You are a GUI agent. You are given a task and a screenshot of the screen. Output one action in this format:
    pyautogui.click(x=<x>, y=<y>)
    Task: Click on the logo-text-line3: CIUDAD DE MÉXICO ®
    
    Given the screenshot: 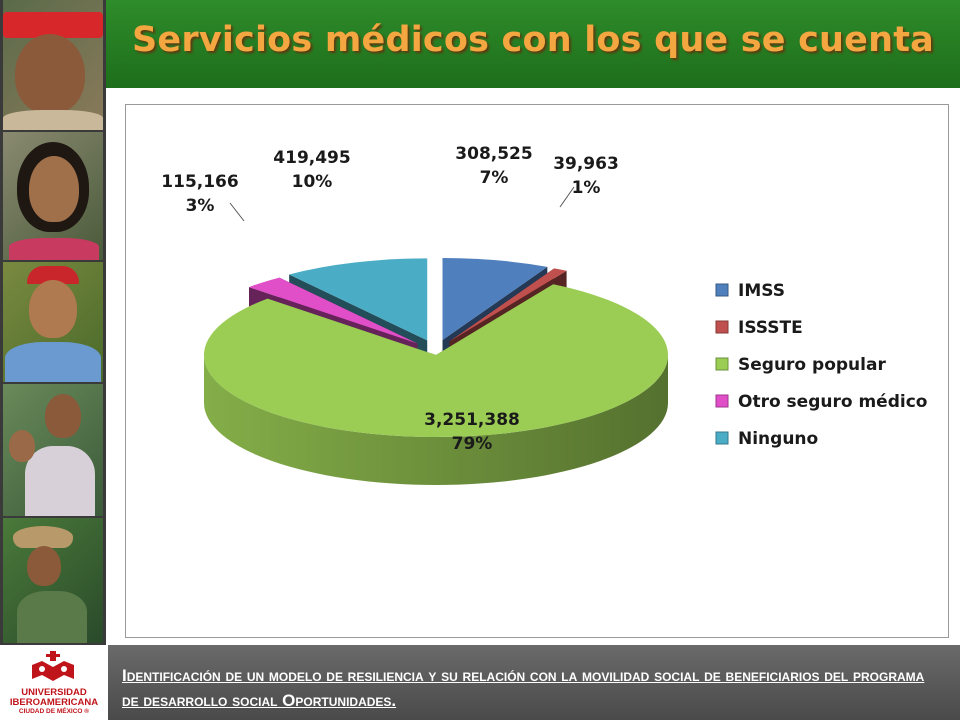 What is the action you would take?
    pyautogui.click(x=54, y=711)
    